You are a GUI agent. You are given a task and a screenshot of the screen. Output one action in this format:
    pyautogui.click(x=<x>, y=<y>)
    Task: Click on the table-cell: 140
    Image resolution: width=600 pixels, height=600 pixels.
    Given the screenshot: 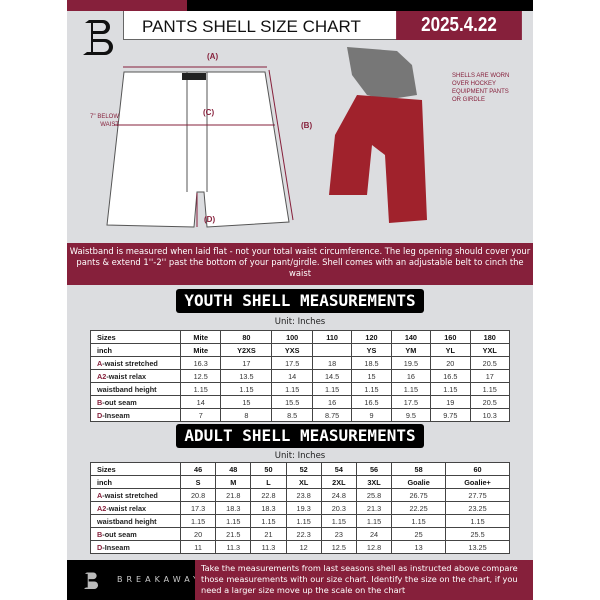 What is the action you would take?
    pyautogui.click(x=411, y=337)
    